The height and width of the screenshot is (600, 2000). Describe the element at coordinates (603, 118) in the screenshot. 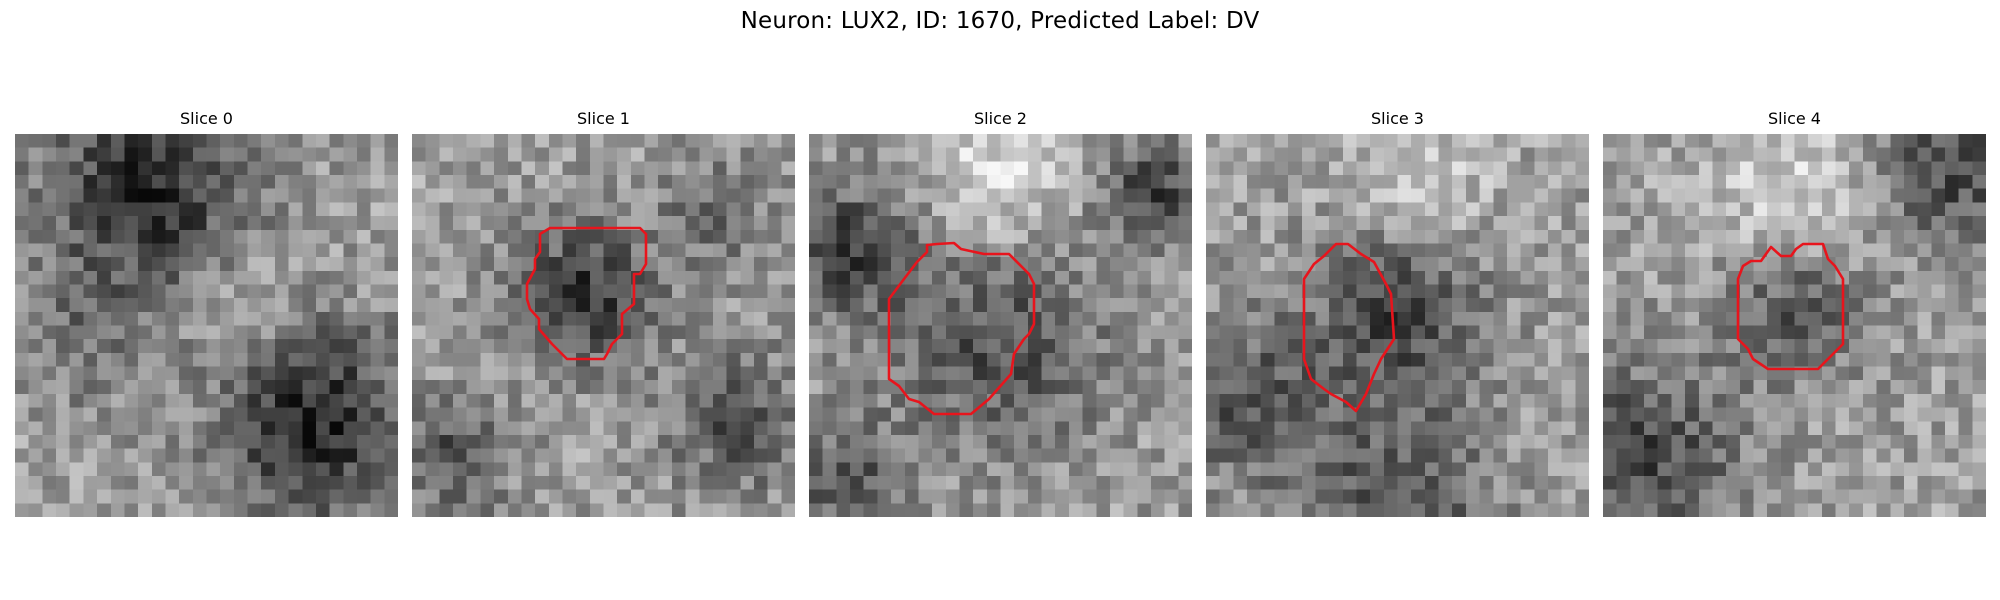

I see `slice-title: Slice 1` at that location.